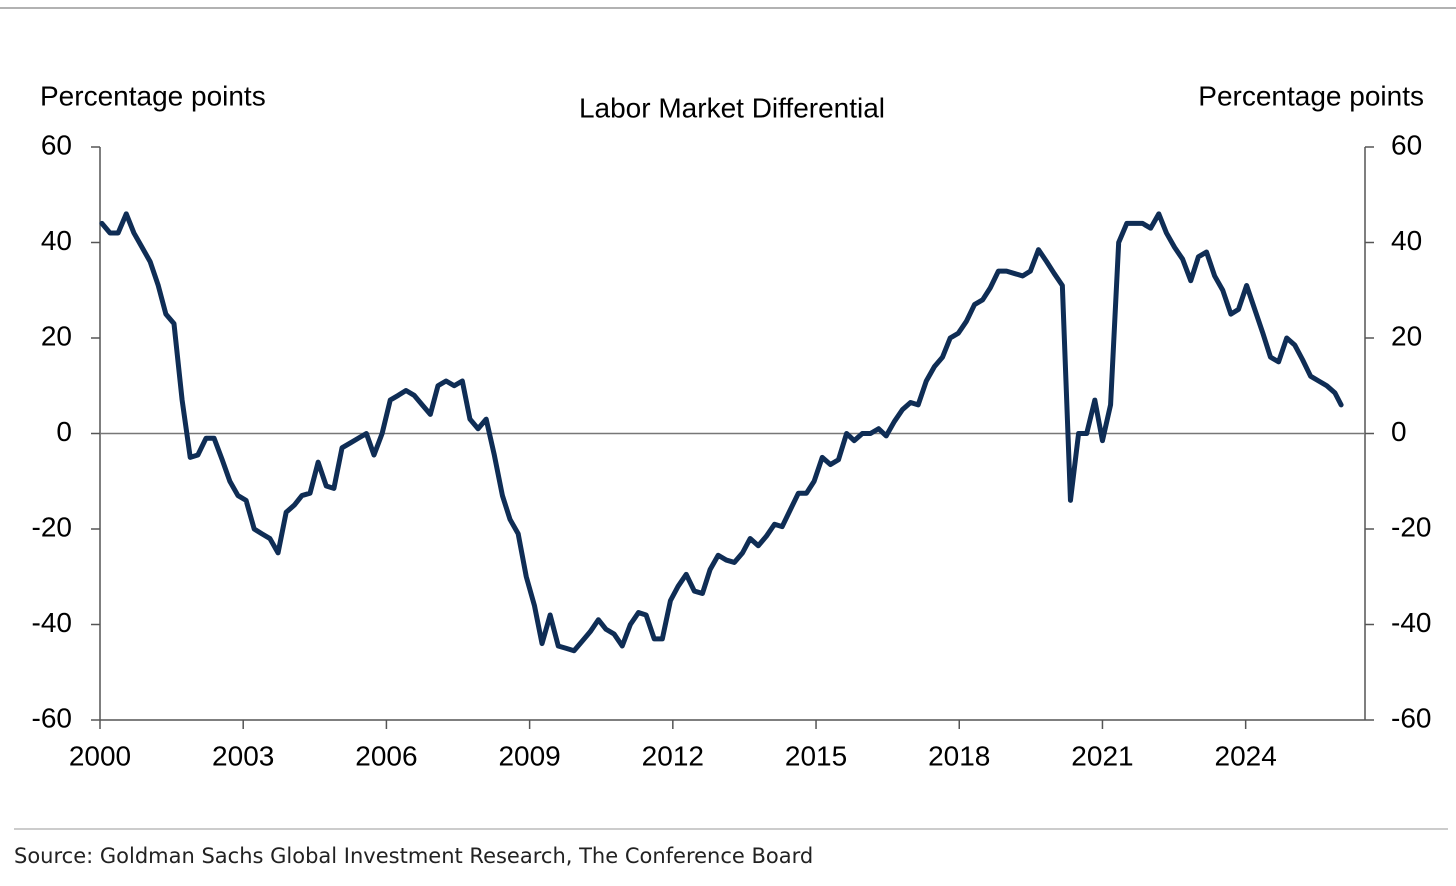 The width and height of the screenshot is (1456, 886). Describe the element at coordinates (56, 335) in the screenshot. I see `y-tick-label: 20` at that location.